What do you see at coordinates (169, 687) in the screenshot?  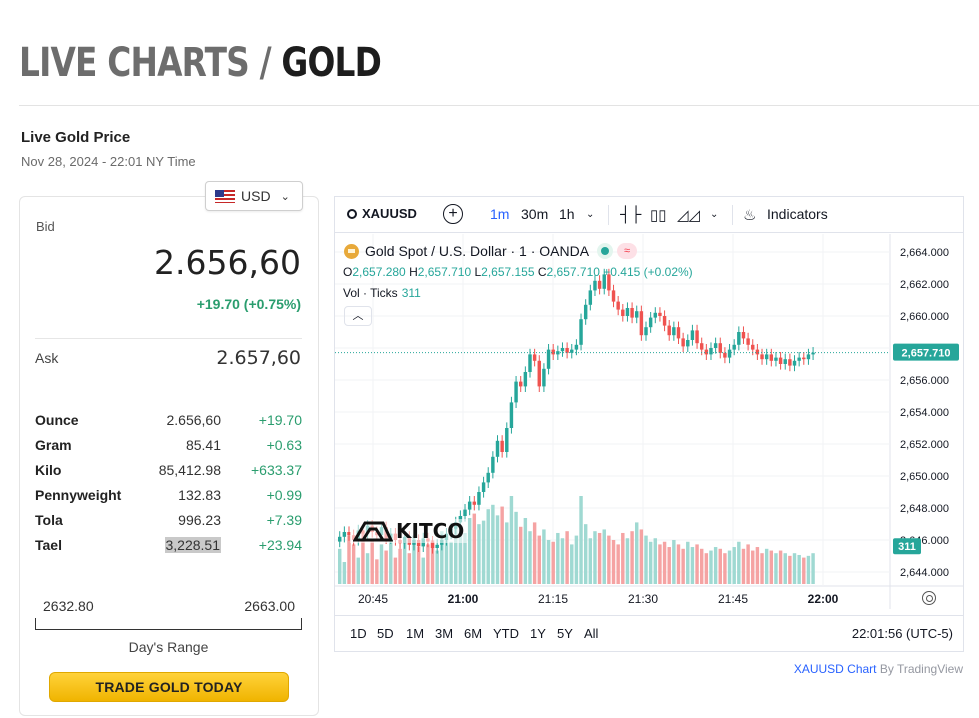 I see `trade-gold-button: TRADE GOLD TODAY` at bounding box center [169, 687].